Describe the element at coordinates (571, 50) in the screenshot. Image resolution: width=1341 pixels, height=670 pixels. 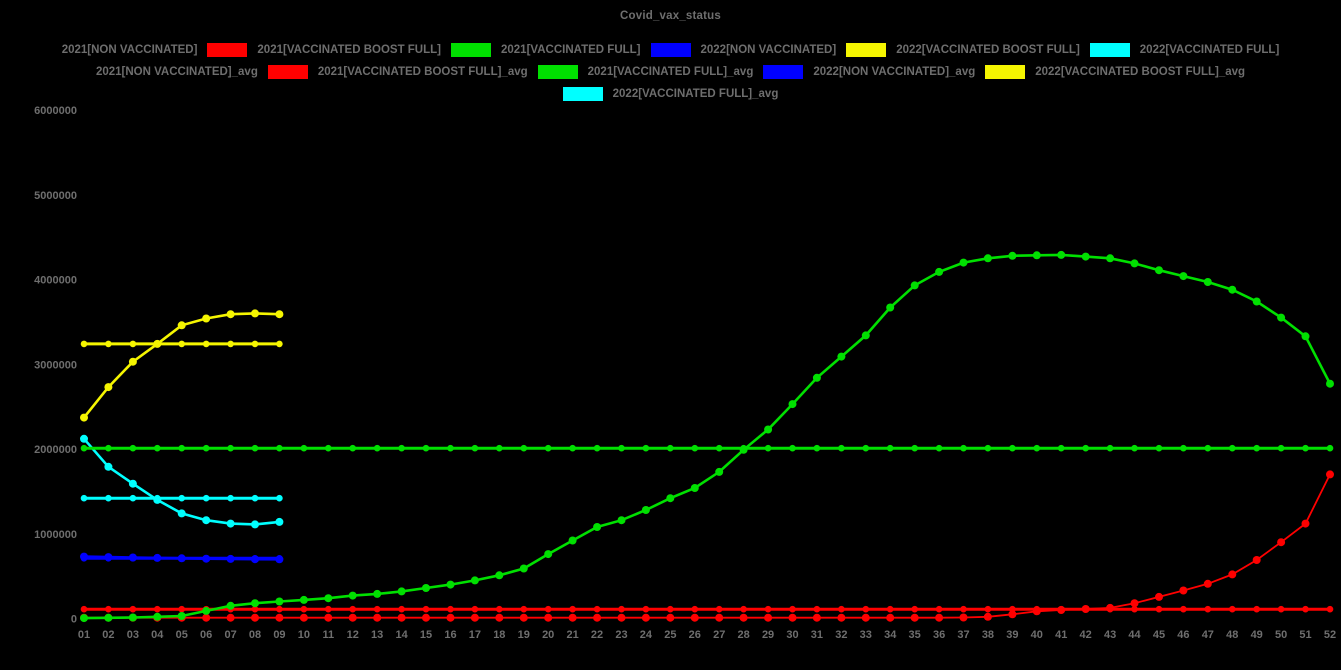
I see `legend-label: 2021[VACCINATED FULL]` at that location.